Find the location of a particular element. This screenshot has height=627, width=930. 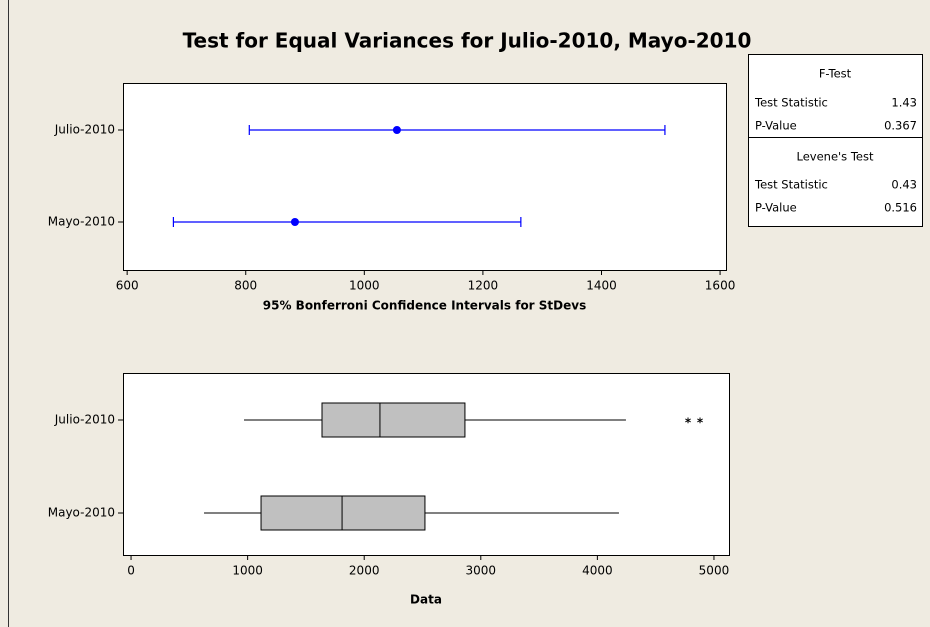

table-value: 0.43 is located at coordinates (904, 185).